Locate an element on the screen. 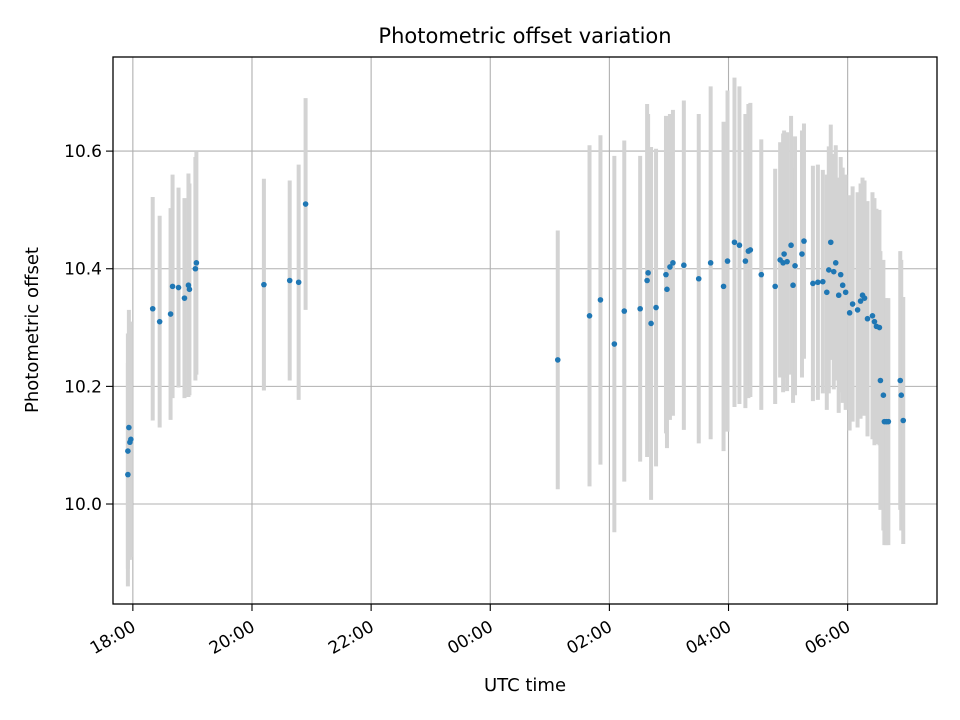 The height and width of the screenshot is (720, 960). x-axis-label: UTC time is located at coordinates (525, 685).